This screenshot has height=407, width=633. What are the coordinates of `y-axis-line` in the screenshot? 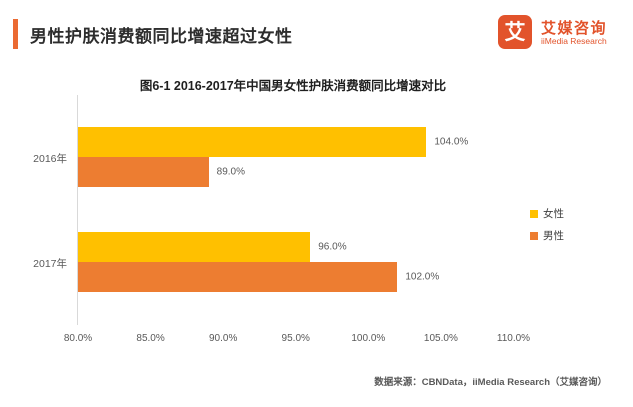 It's located at (77, 210).